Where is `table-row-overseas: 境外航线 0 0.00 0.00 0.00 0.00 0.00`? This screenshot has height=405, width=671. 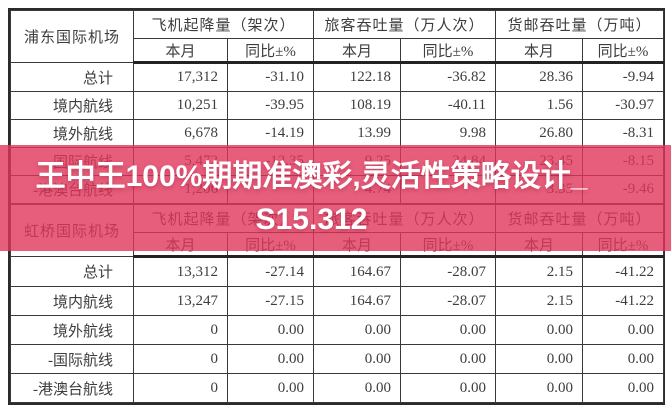 table-row-overseas: 境外航线 0 0.00 0.00 0.00 0.00 0.00 is located at coordinates (337, 330).